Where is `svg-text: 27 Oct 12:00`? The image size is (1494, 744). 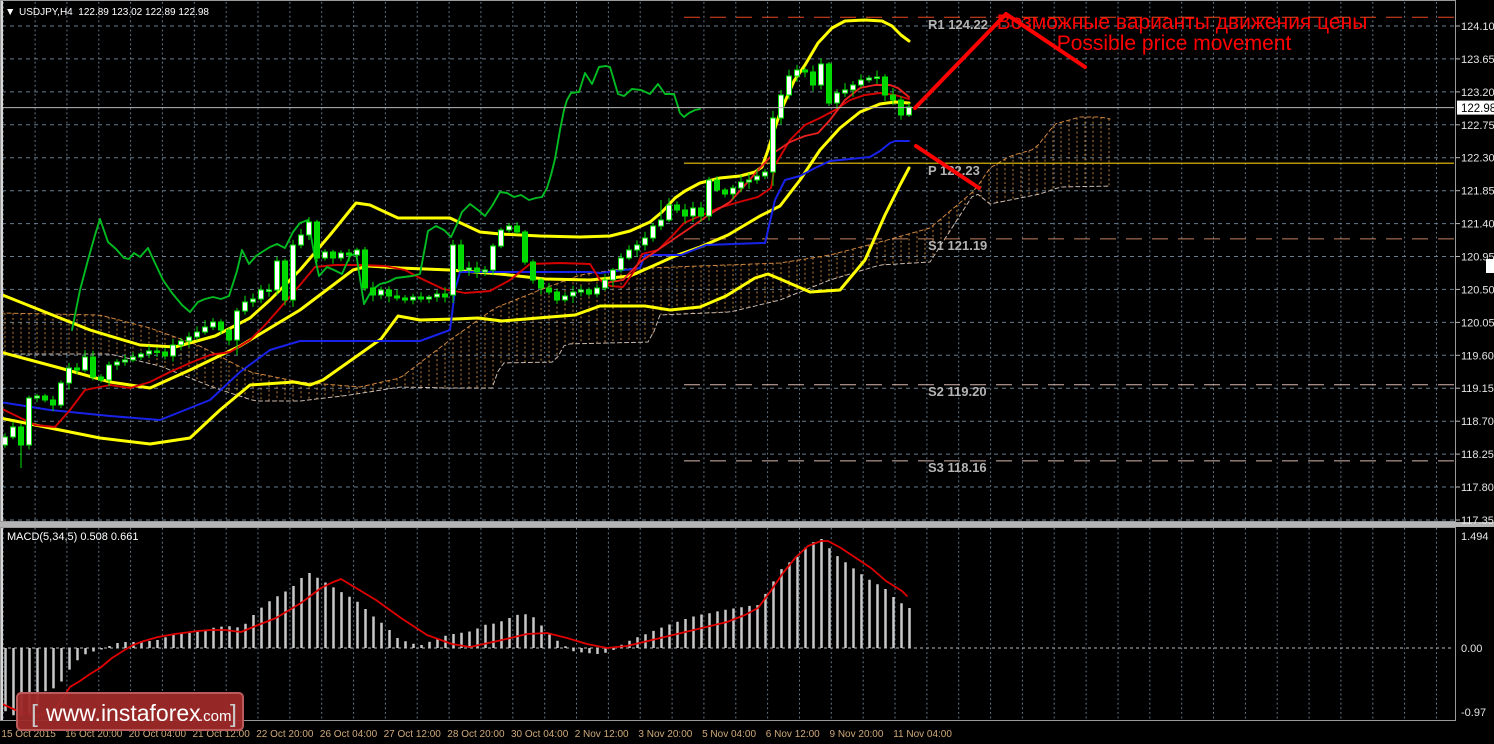
svg-text: 27 Oct 12:00 is located at coordinates (413, 734).